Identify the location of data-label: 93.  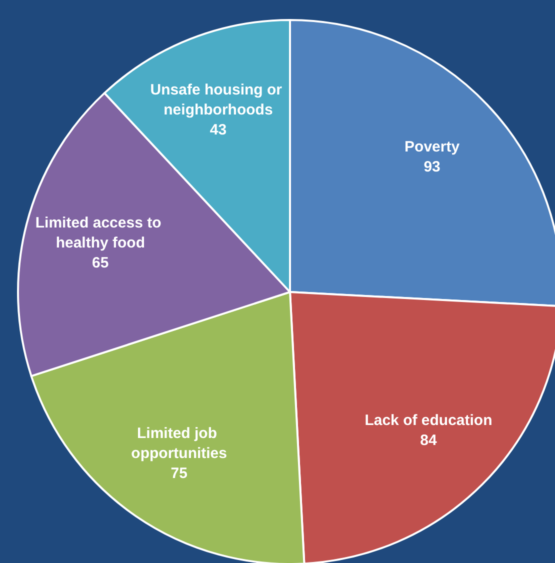
(432, 167).